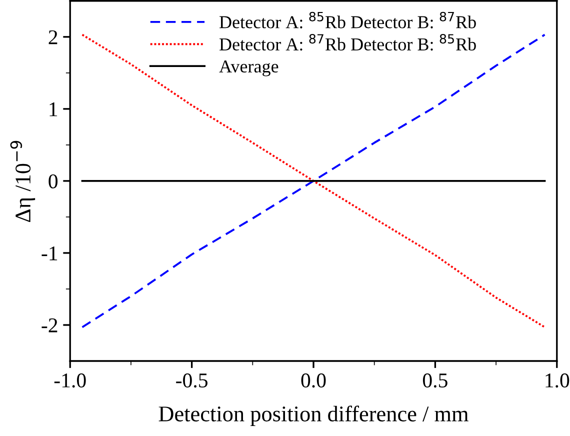 The image size is (570, 436). Describe the element at coordinates (313, 416) in the screenshot. I see `x-axis-title: Detection position difference / mm` at that location.